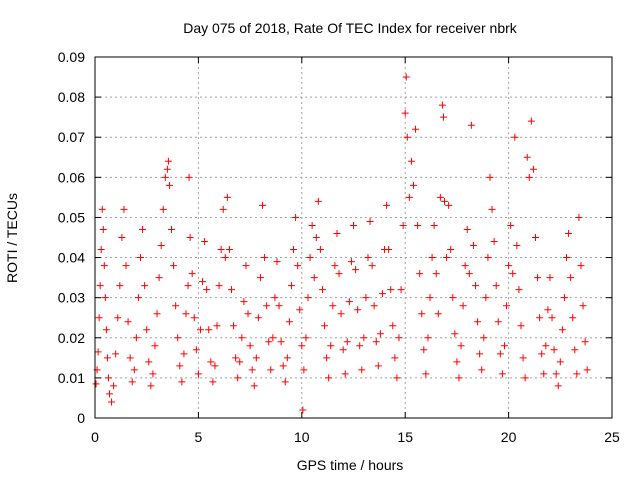 The height and width of the screenshot is (480, 640). I want to click on y-tick-label: 0.04, so click(71, 258).